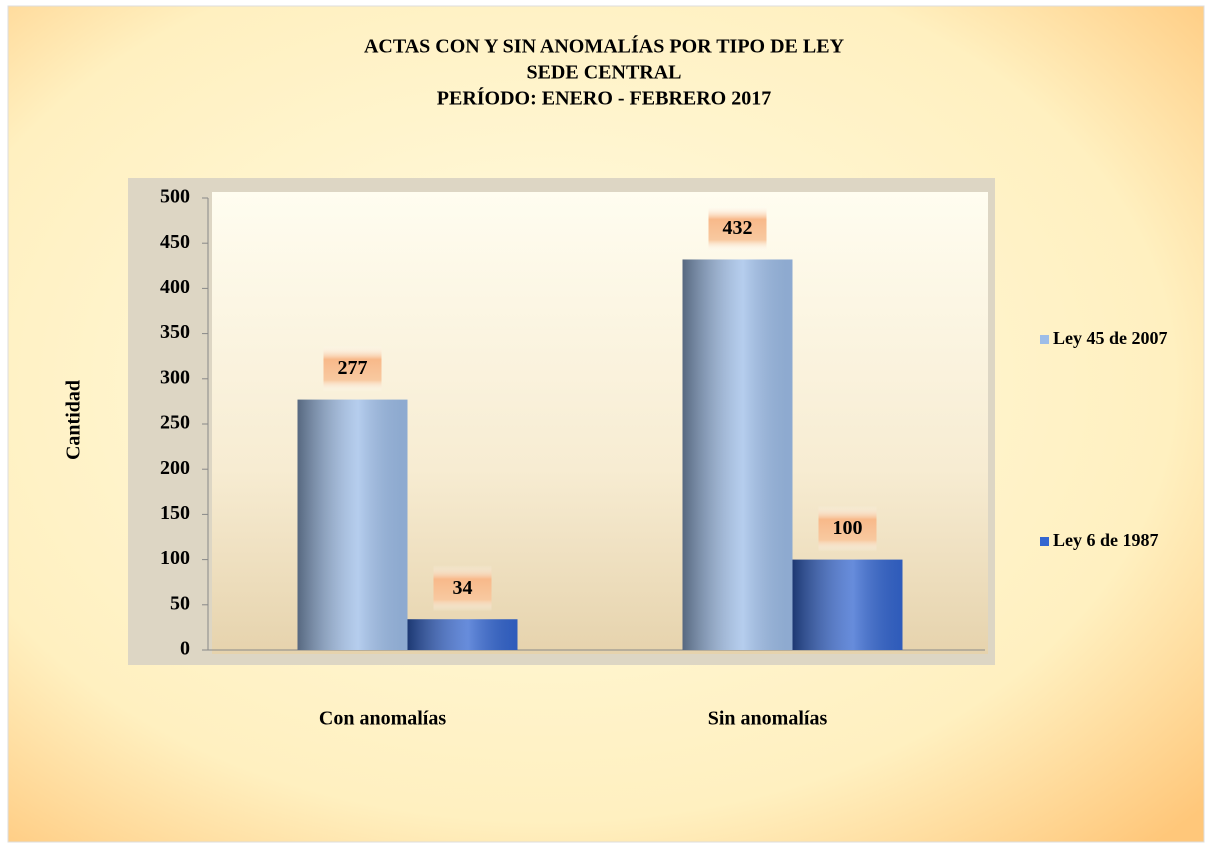 This screenshot has height=848, width=1209. Describe the element at coordinates (603, 73) in the screenshot. I see `chart-title: SEDE CENTRAL` at that location.